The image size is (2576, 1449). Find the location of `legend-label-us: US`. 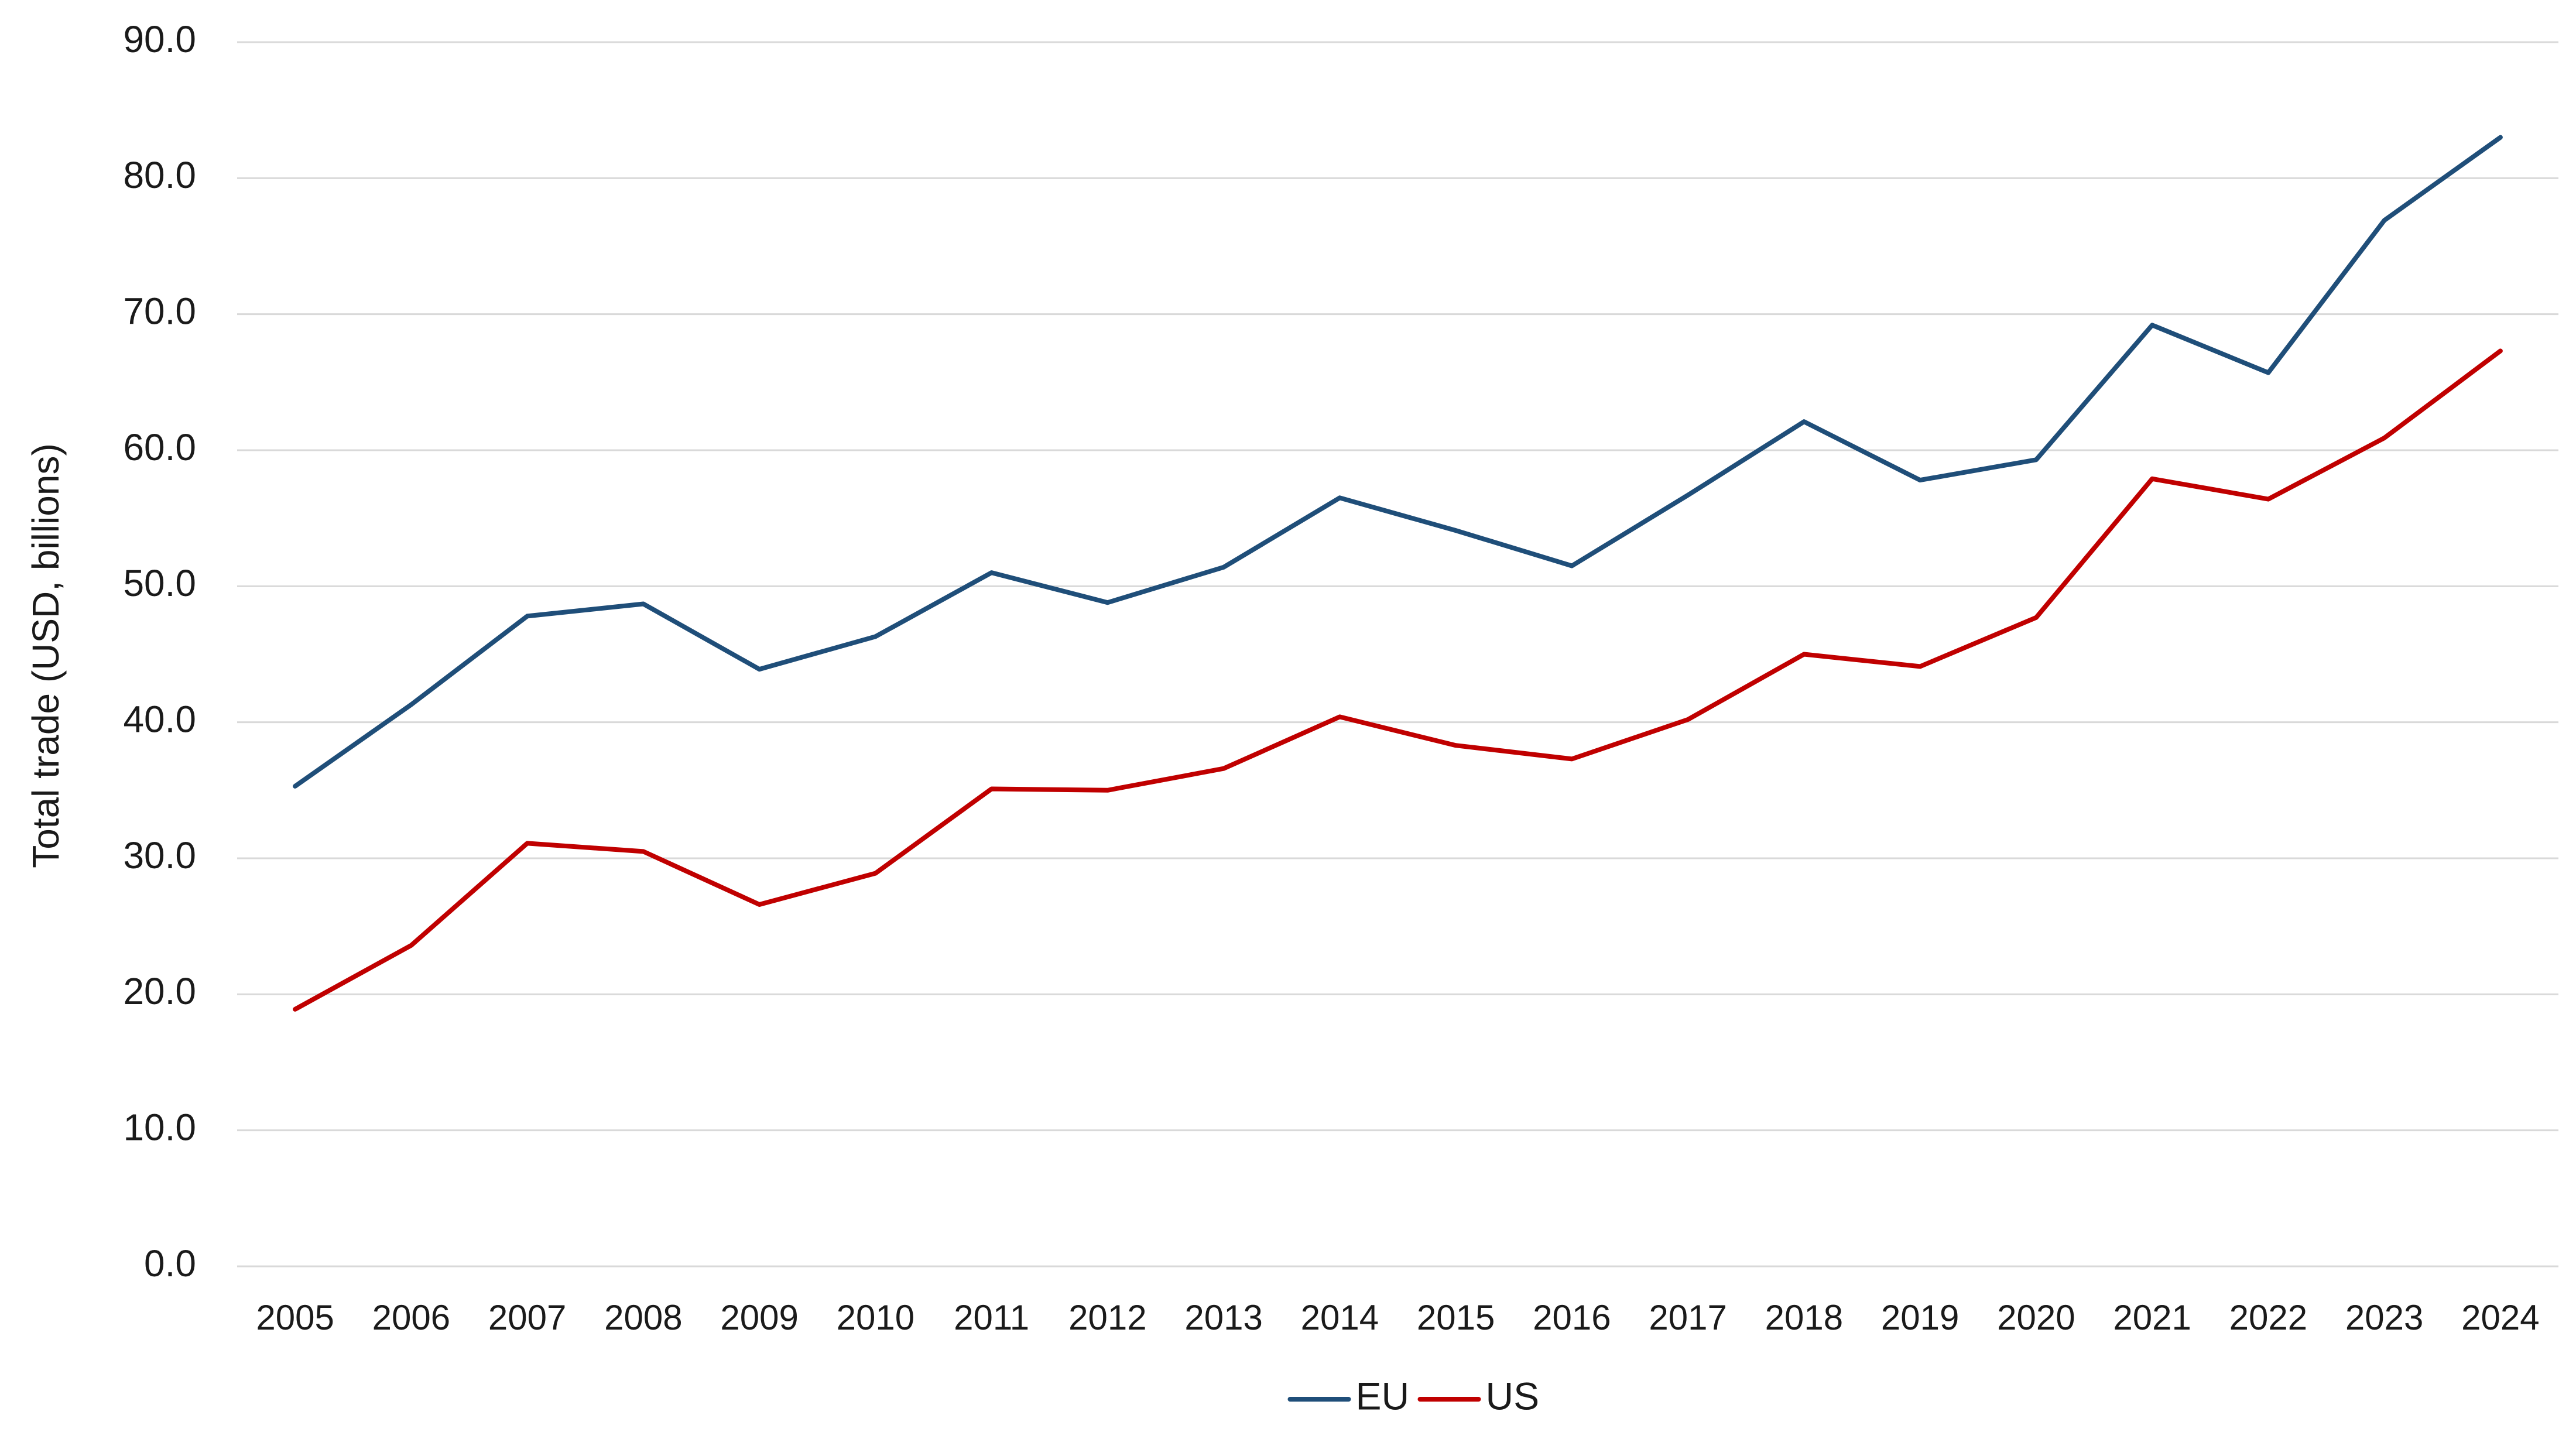

legend-label-us: US is located at coordinates (1513, 1395).